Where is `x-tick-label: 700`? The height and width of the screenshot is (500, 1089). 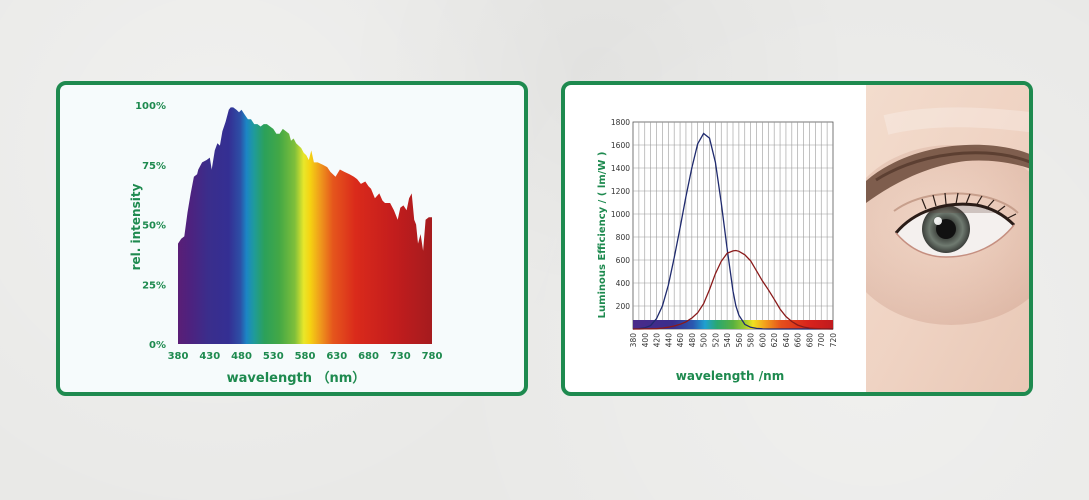
x-tick-label: 700 is located at coordinates (821, 340).